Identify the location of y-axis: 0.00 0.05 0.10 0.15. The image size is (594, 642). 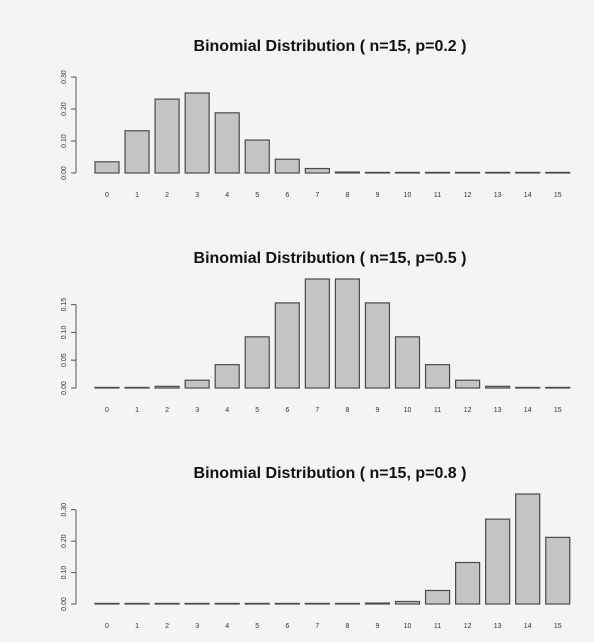
(69, 346).